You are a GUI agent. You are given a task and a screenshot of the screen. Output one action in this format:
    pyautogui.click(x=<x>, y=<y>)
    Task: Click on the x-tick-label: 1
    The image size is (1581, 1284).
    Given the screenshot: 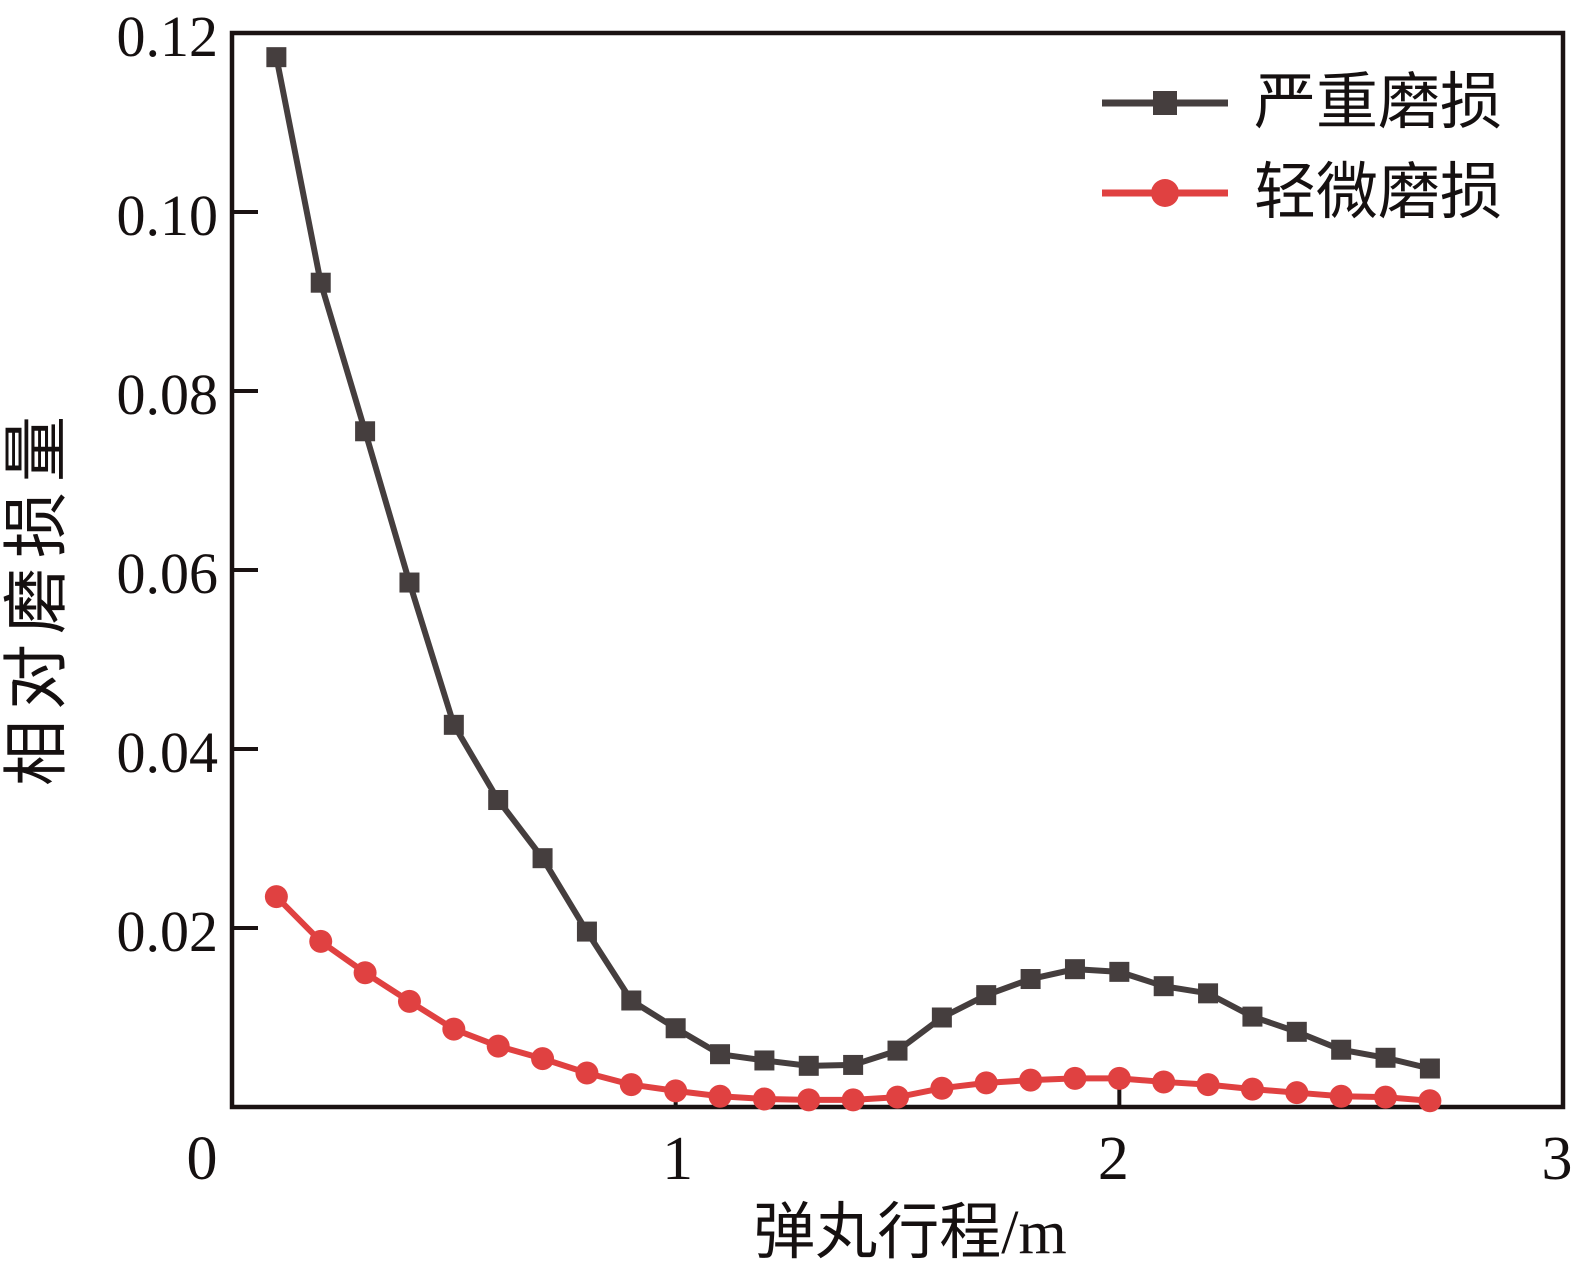 What is the action you would take?
    pyautogui.click(x=678, y=1159)
    